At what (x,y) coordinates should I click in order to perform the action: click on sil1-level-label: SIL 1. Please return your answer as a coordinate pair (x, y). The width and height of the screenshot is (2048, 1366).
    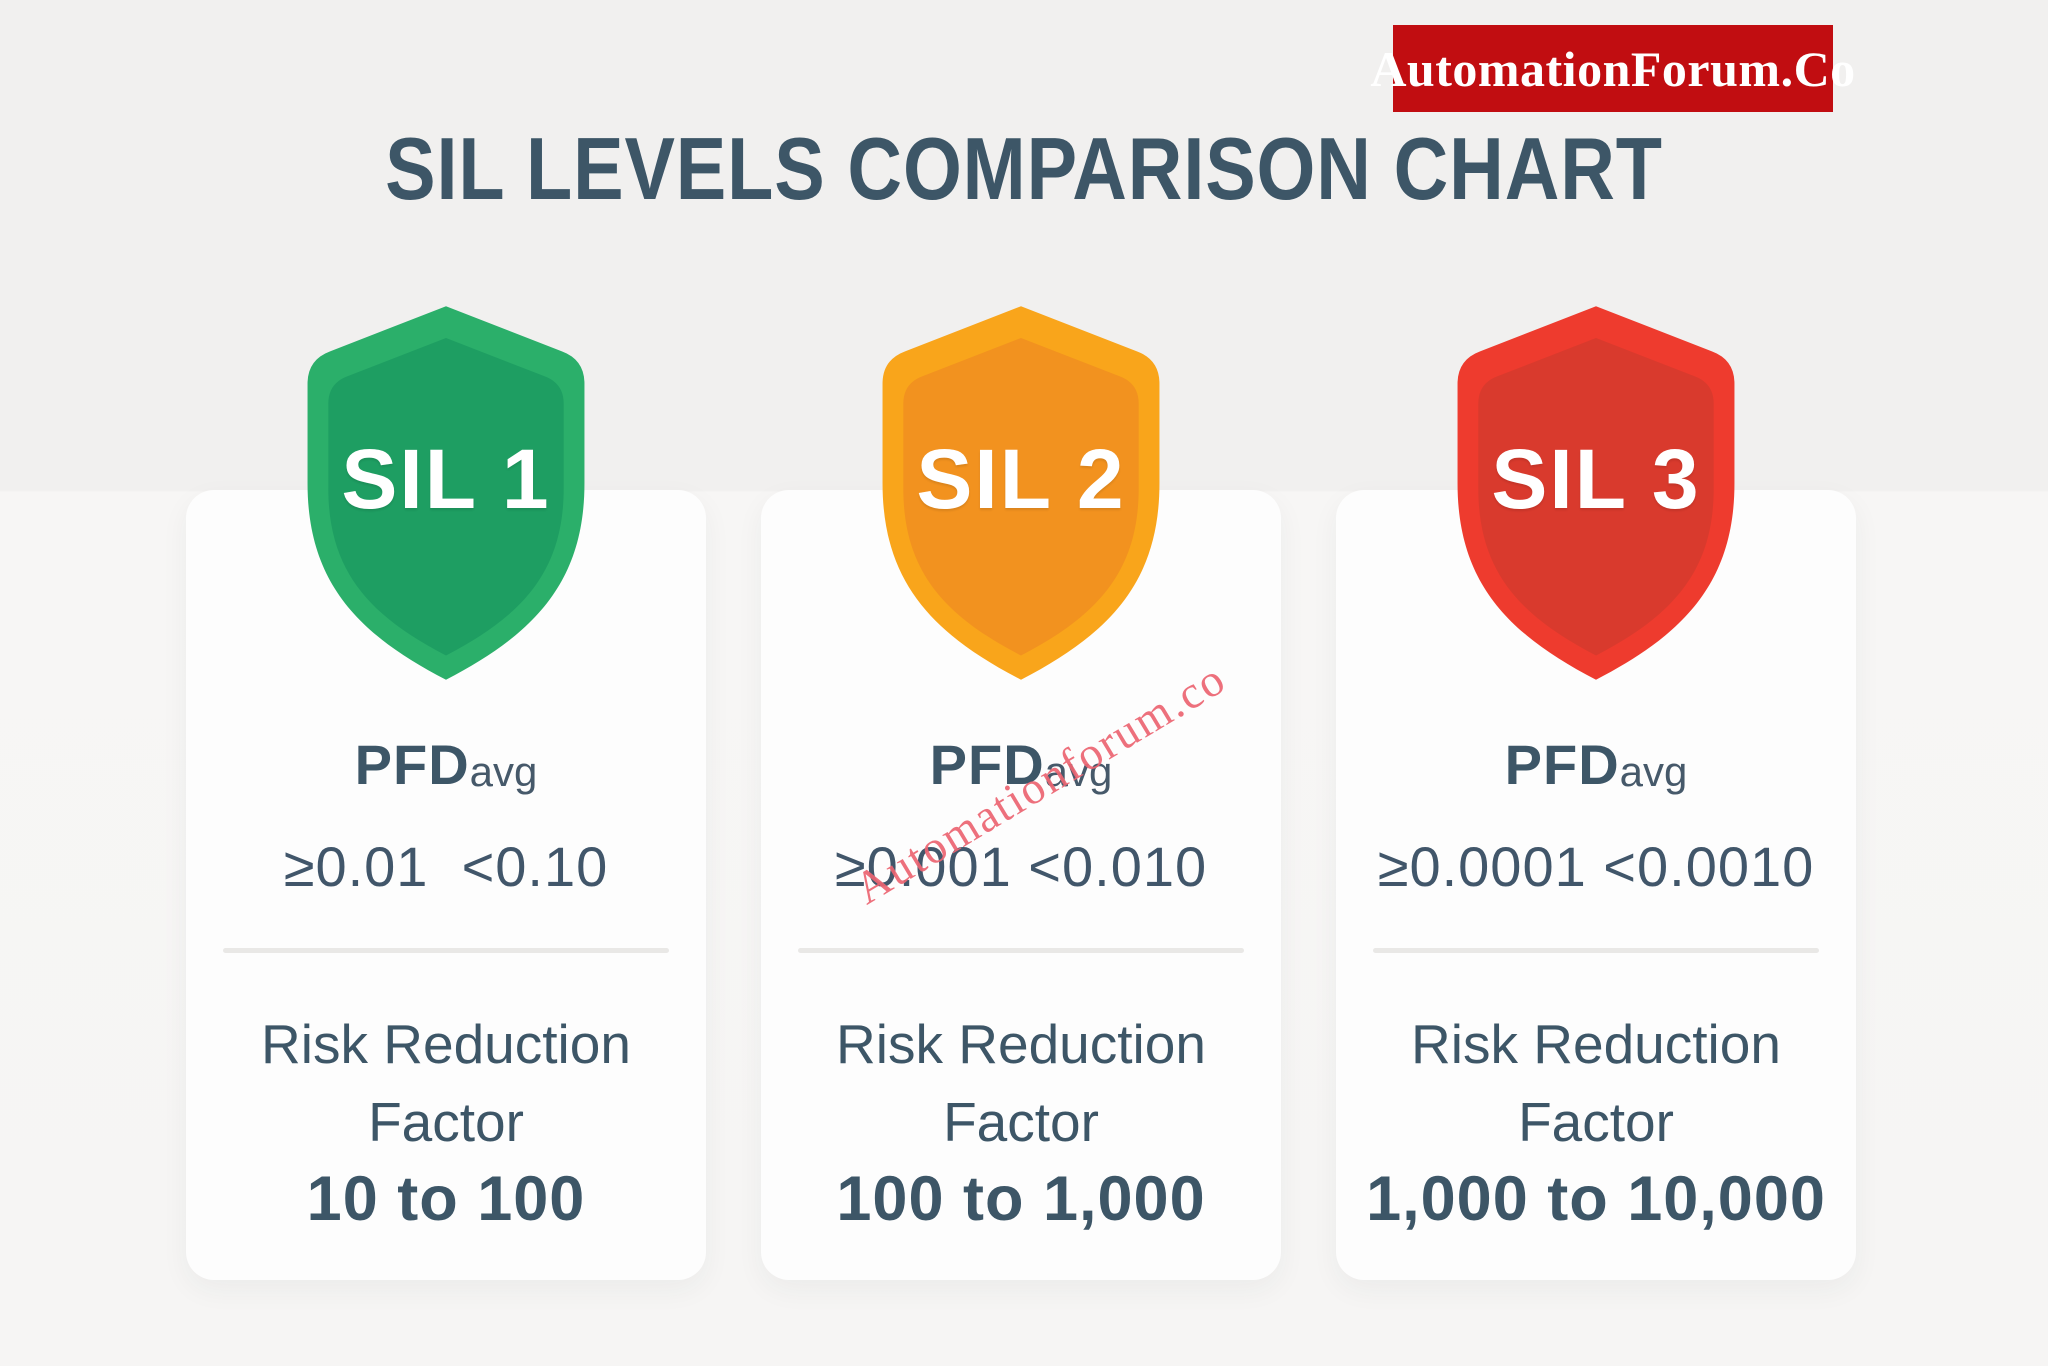
    Looking at the image, I should click on (446, 479).